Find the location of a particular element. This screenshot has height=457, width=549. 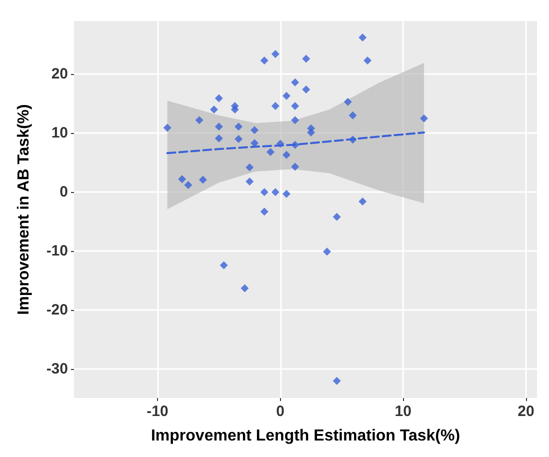

y-tick-label: -10 is located at coordinates (57, 251).